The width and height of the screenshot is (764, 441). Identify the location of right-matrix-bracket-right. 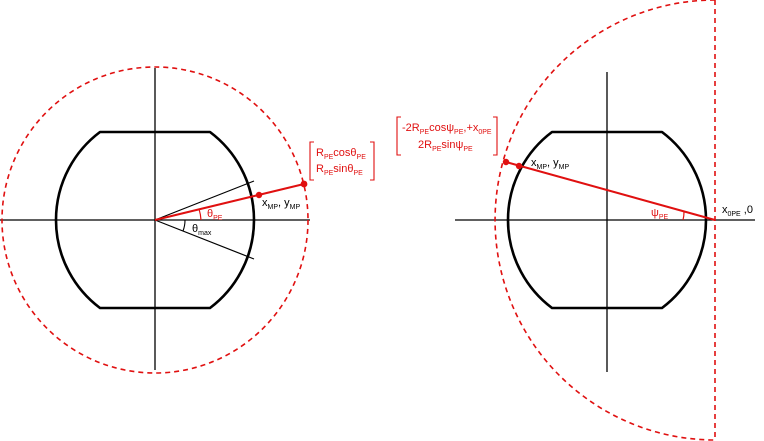
(495, 136).